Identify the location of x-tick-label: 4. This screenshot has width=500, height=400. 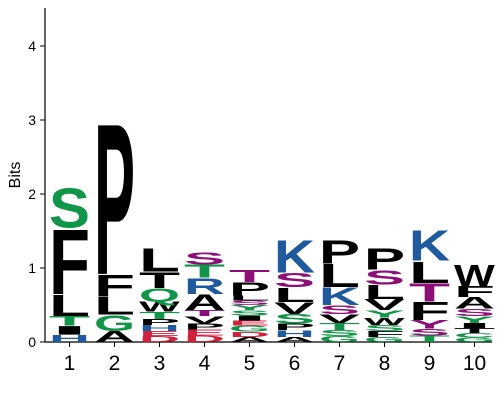
(205, 363).